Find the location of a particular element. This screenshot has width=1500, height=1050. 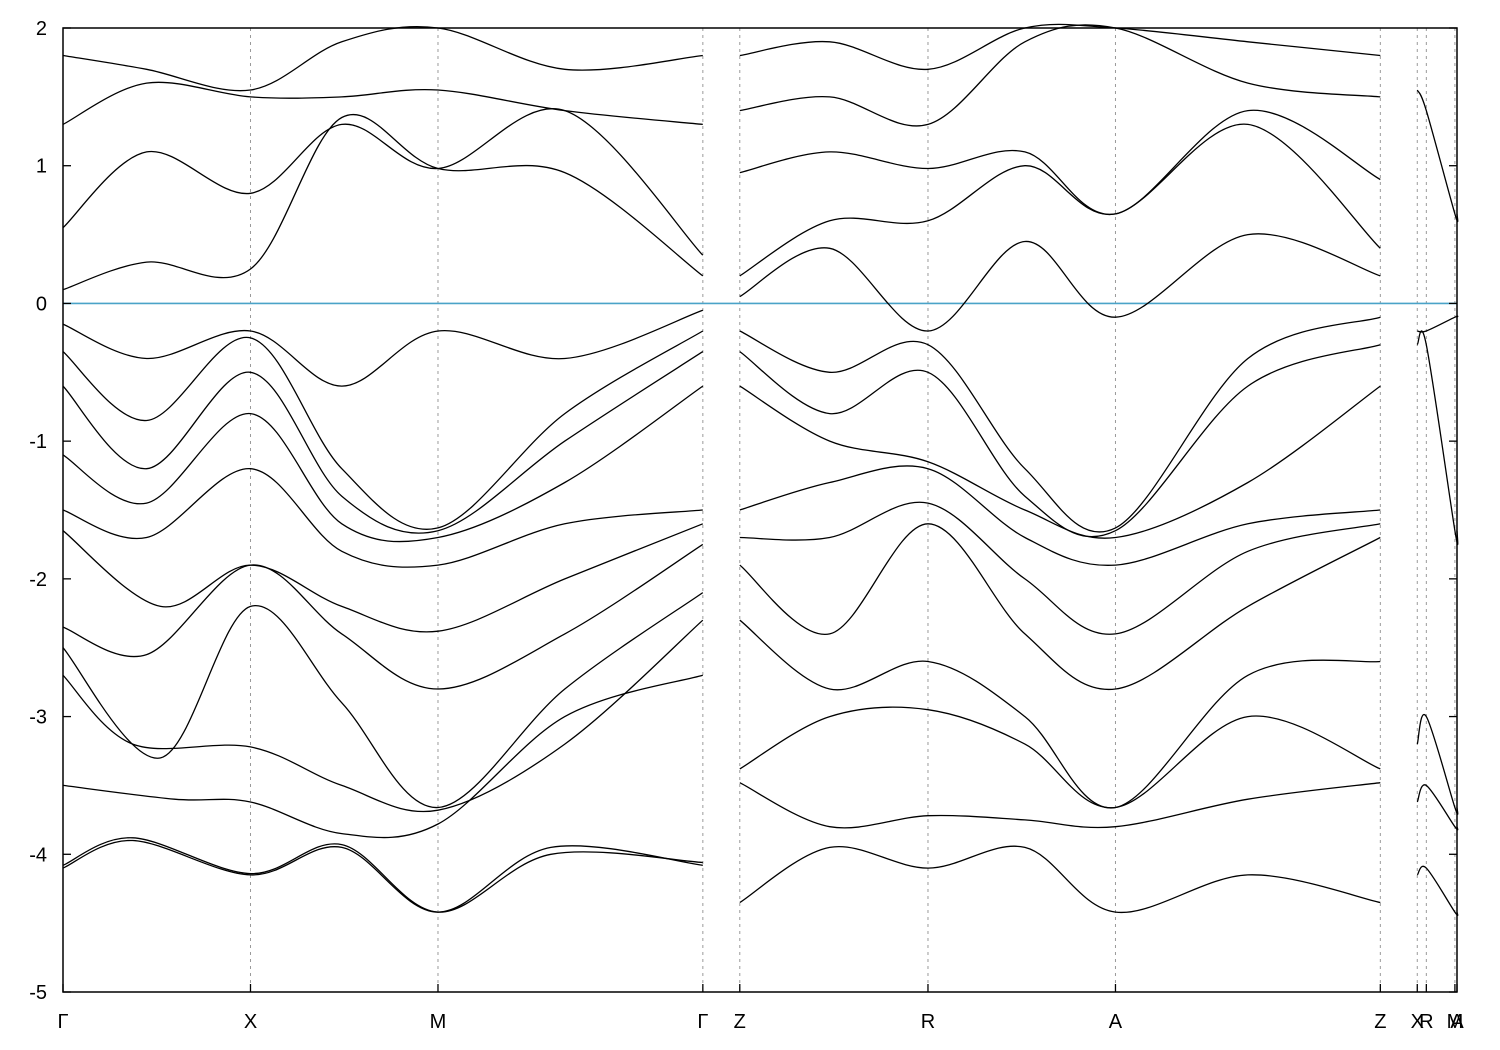

y-tick-label: -5 is located at coordinates (38, 993).